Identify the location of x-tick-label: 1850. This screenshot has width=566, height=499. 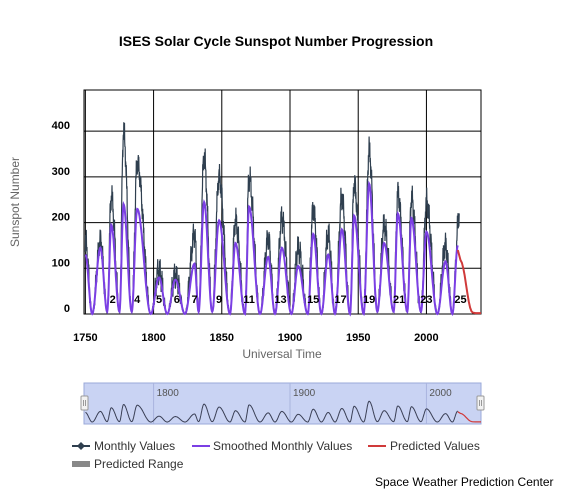
(222, 338).